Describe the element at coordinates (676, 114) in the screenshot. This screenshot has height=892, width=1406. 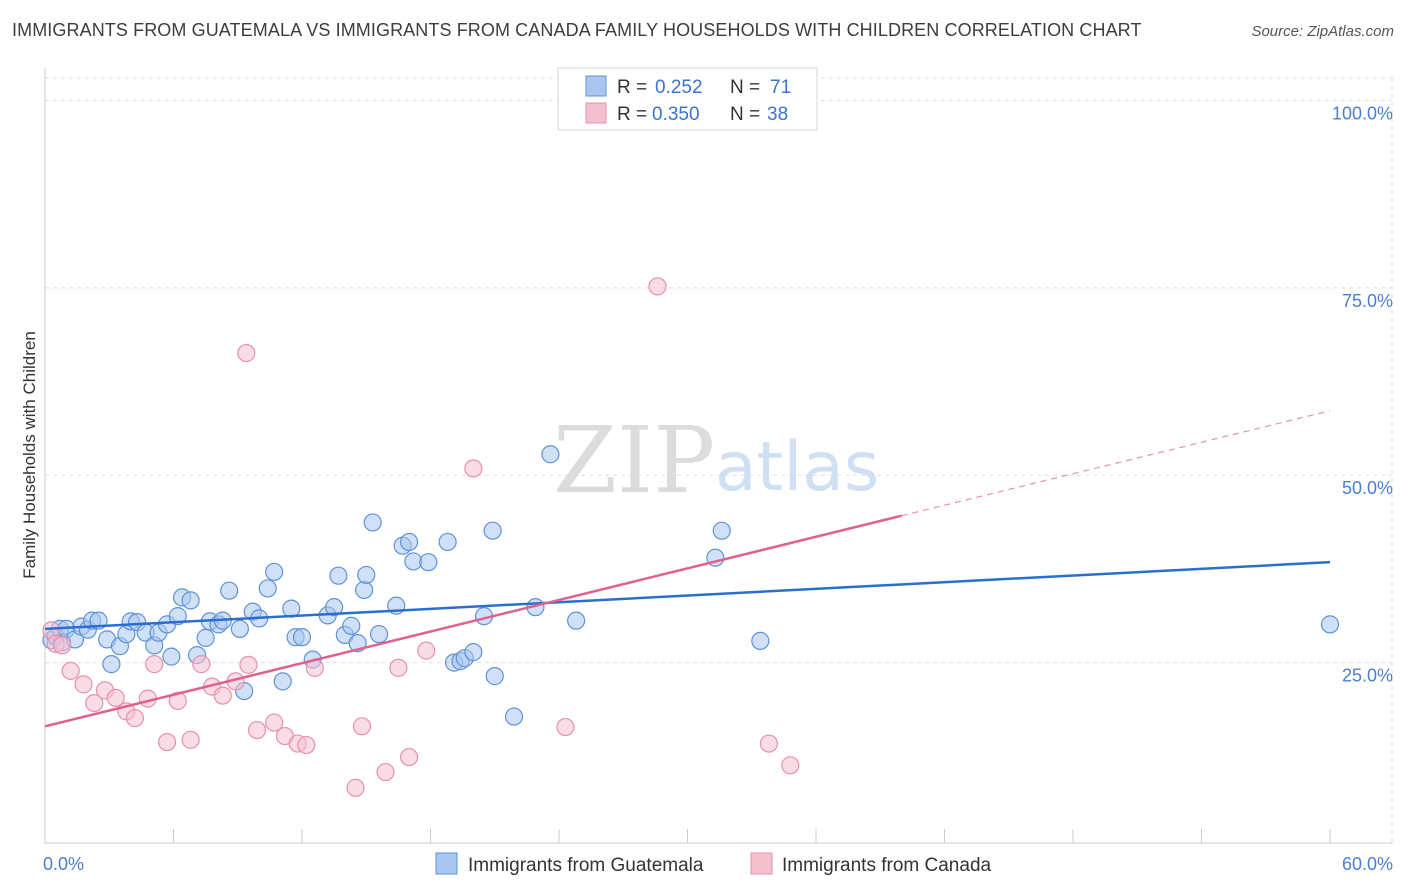
I see `legend-r-value: 0.350` at that location.